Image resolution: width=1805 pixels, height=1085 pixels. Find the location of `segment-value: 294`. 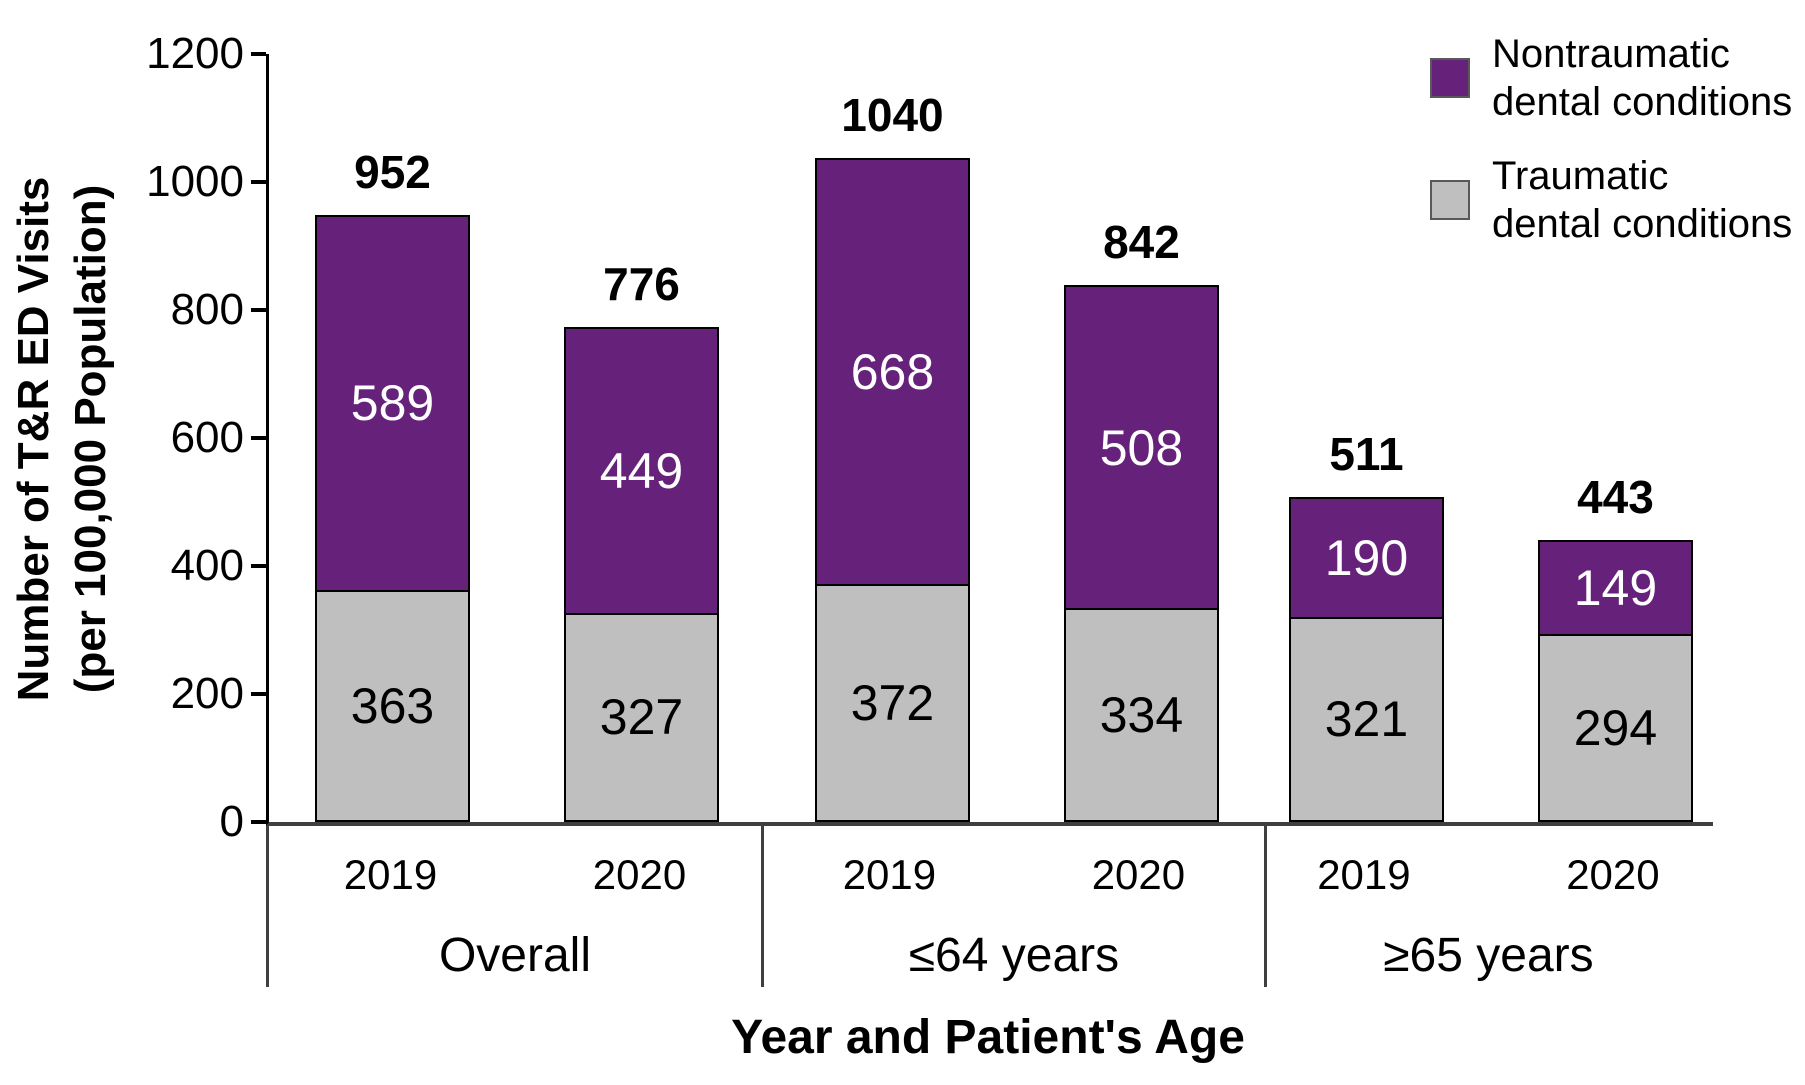

segment-value: 294 is located at coordinates (1615, 727).